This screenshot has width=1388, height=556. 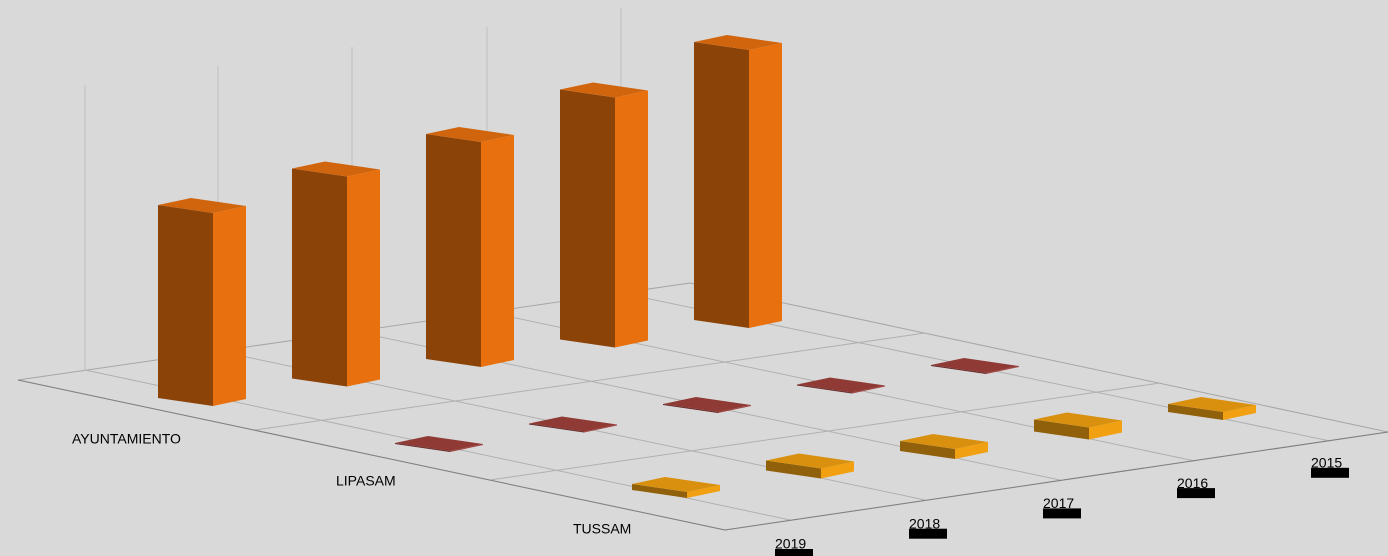 What do you see at coordinates (924, 523) in the screenshot?
I see `year-label: 2018` at bounding box center [924, 523].